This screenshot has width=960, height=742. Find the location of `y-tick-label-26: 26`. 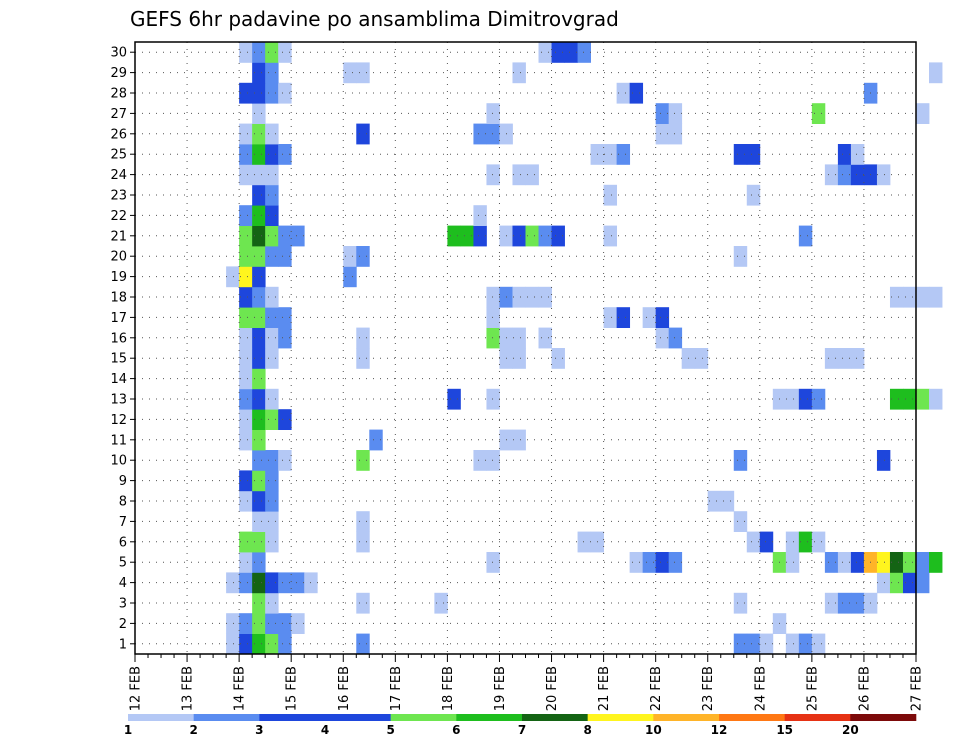

y-tick-label-26: 26 is located at coordinates (118, 134).